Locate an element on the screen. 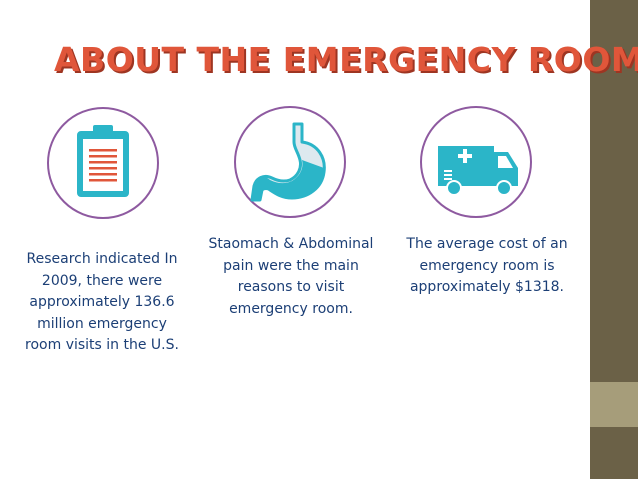  clipboard-icon is located at coordinates (103, 161).